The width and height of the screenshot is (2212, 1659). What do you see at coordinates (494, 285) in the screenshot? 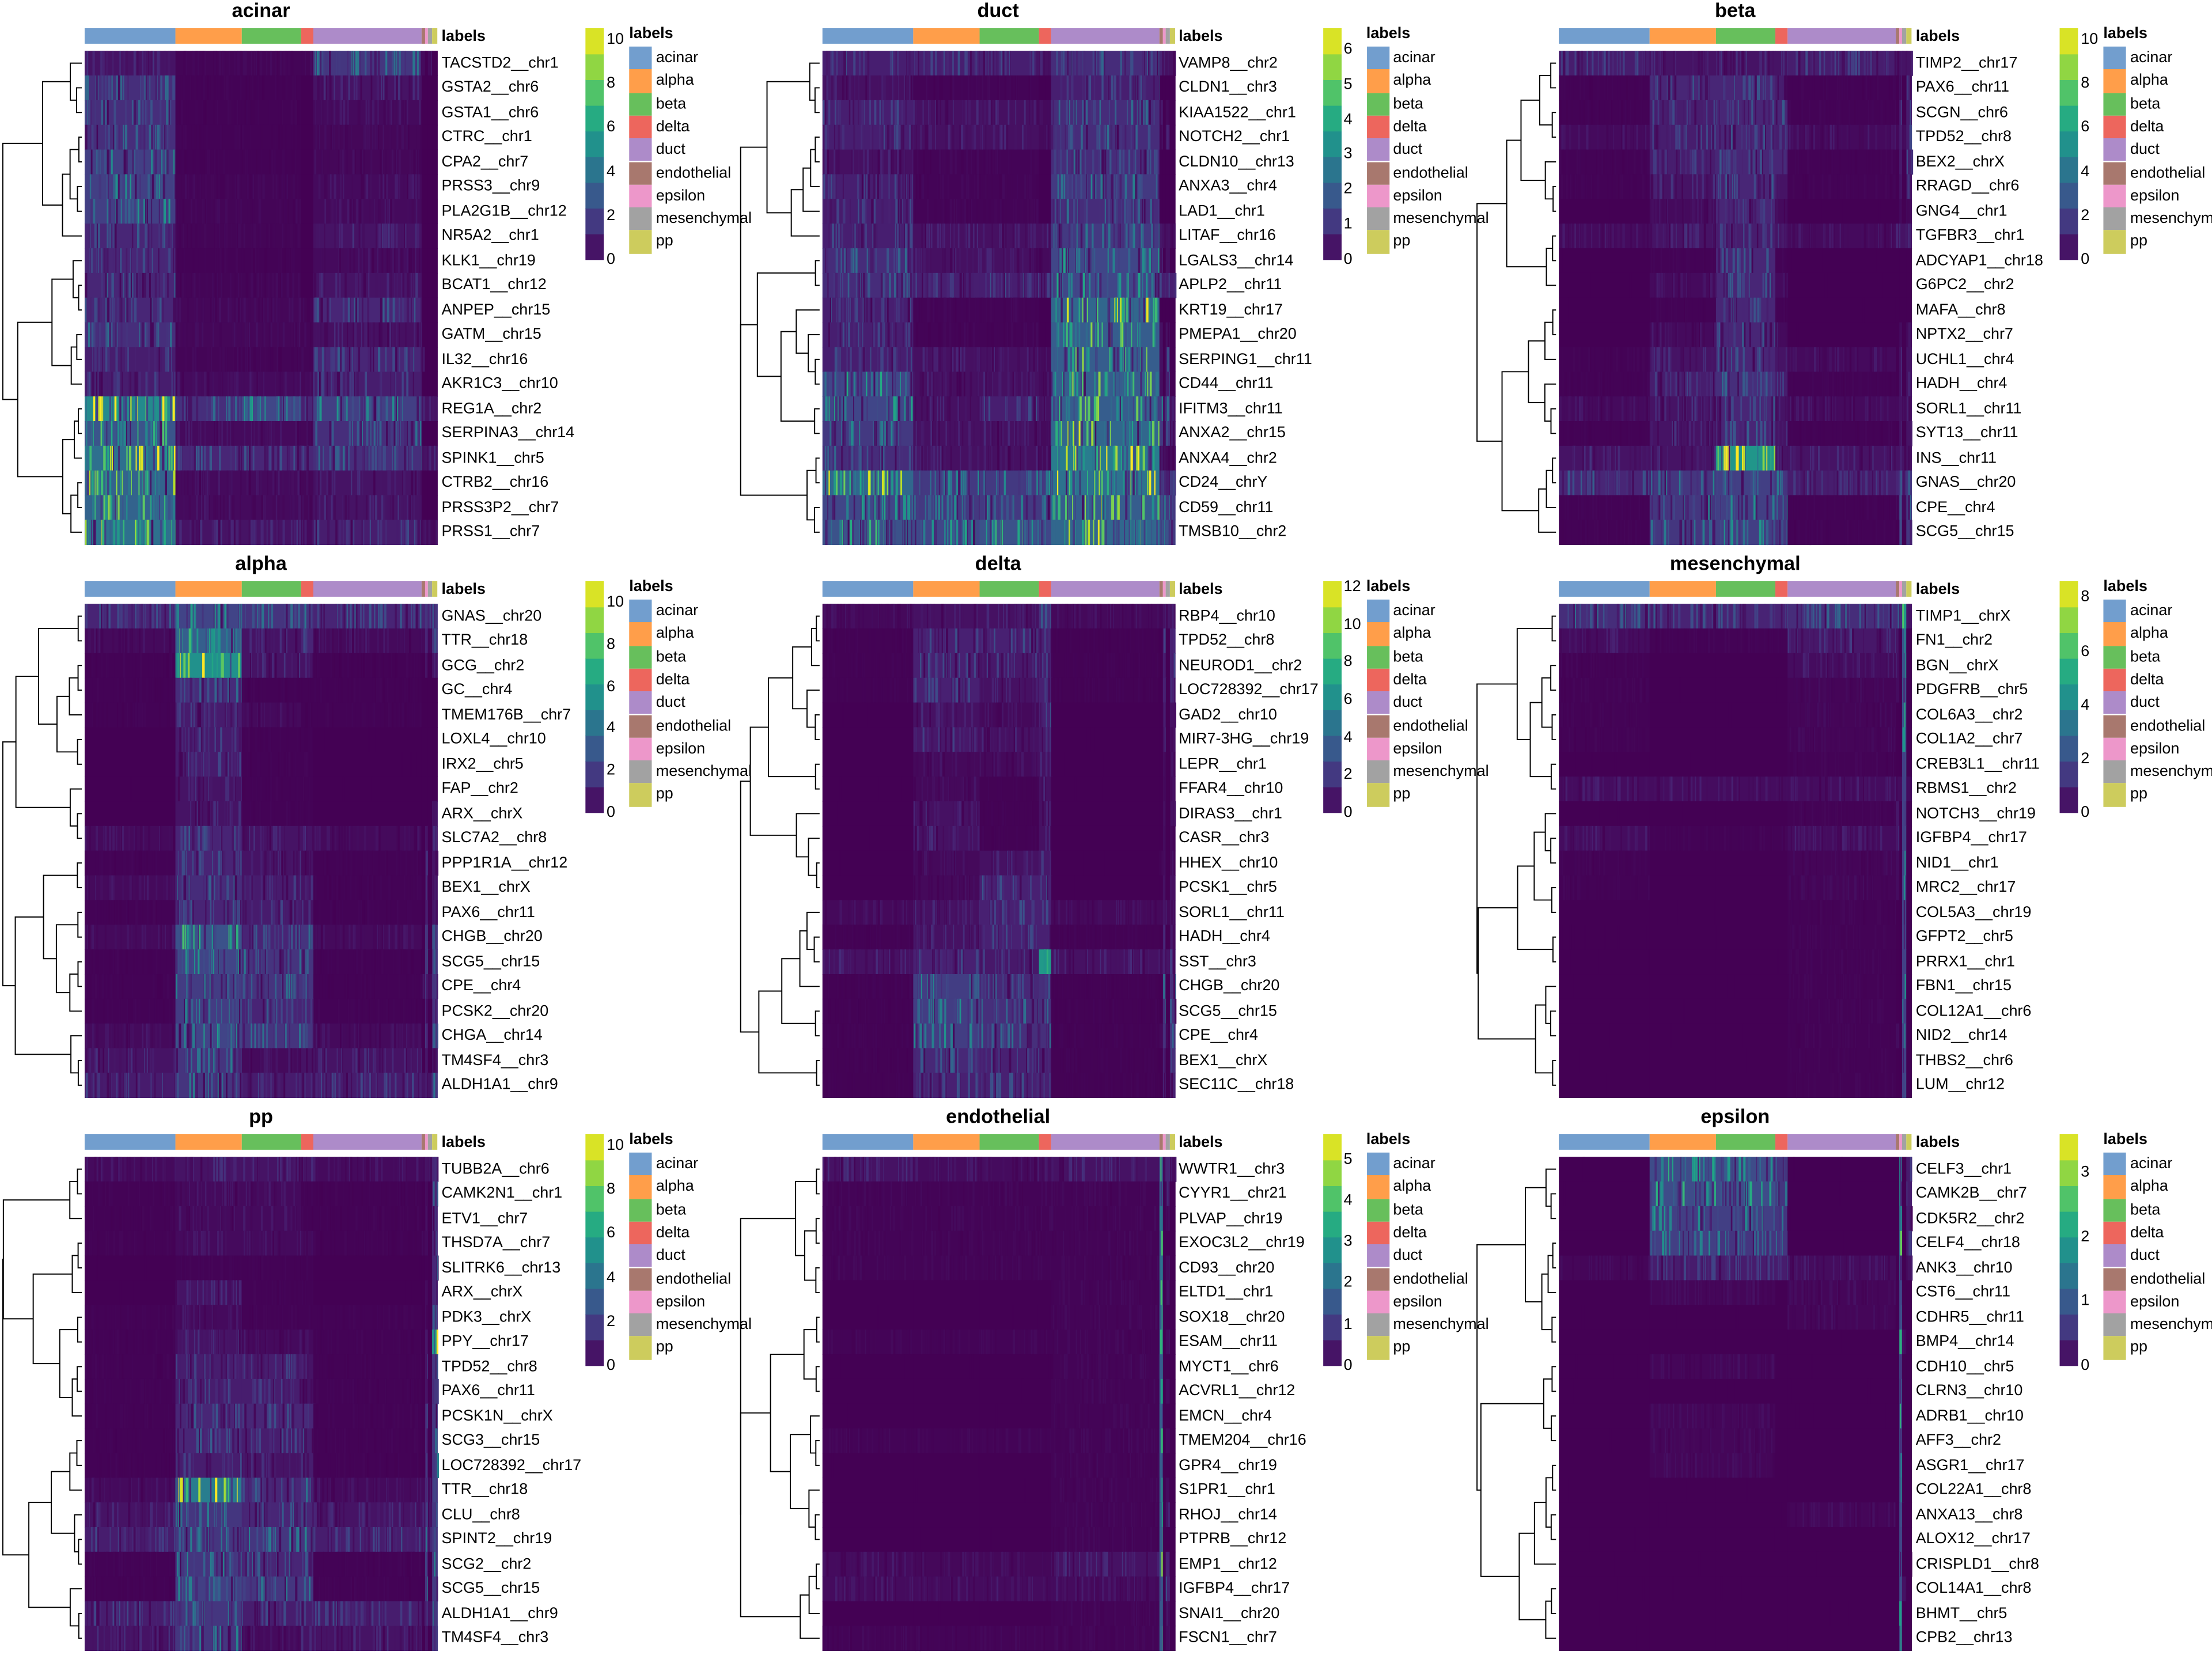
I see `gene-label: BCAT1__chr12` at bounding box center [494, 285].